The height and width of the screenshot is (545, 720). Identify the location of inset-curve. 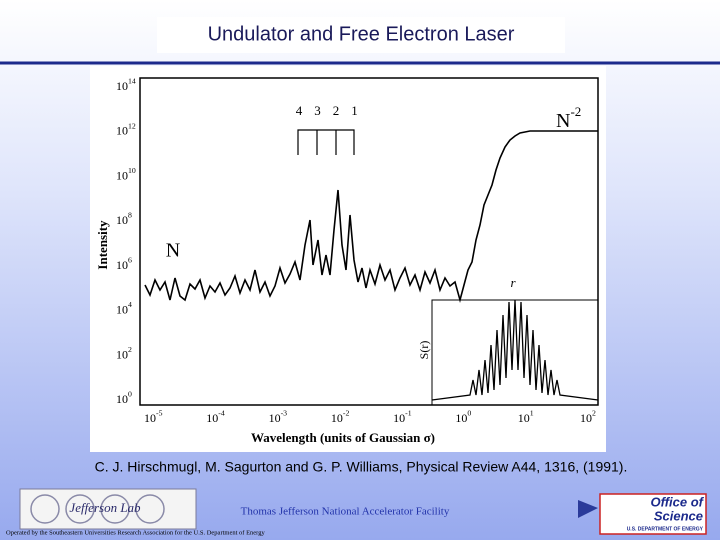
(515, 350).